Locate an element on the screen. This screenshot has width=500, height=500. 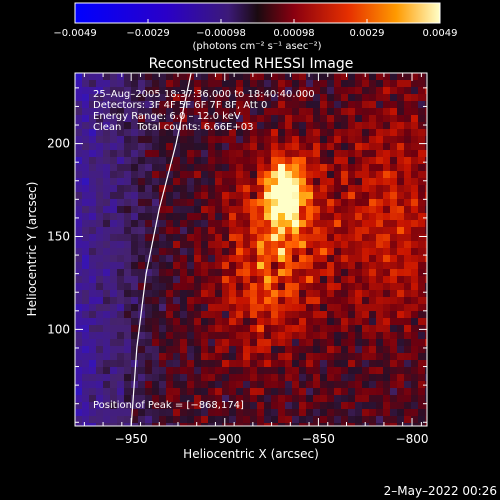
peak-position-label: Position of Peak = [−868,174] is located at coordinates (168, 405).